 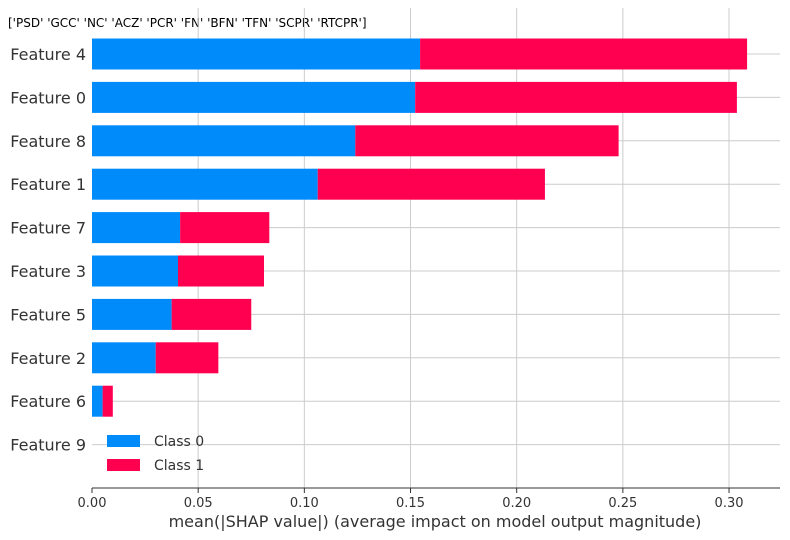 What do you see at coordinates (155, 454) in the screenshot?
I see `legend: Class 0 Class 1` at bounding box center [155, 454].